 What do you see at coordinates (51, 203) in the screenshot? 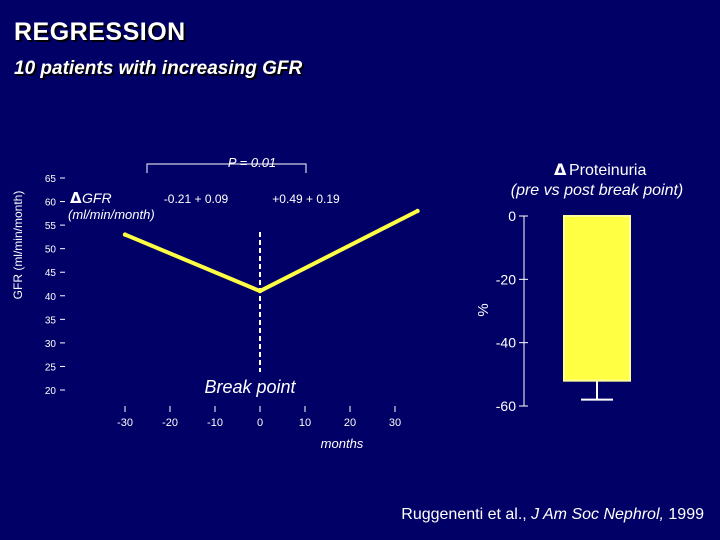
I see `y-tick-label: 60` at bounding box center [51, 203].